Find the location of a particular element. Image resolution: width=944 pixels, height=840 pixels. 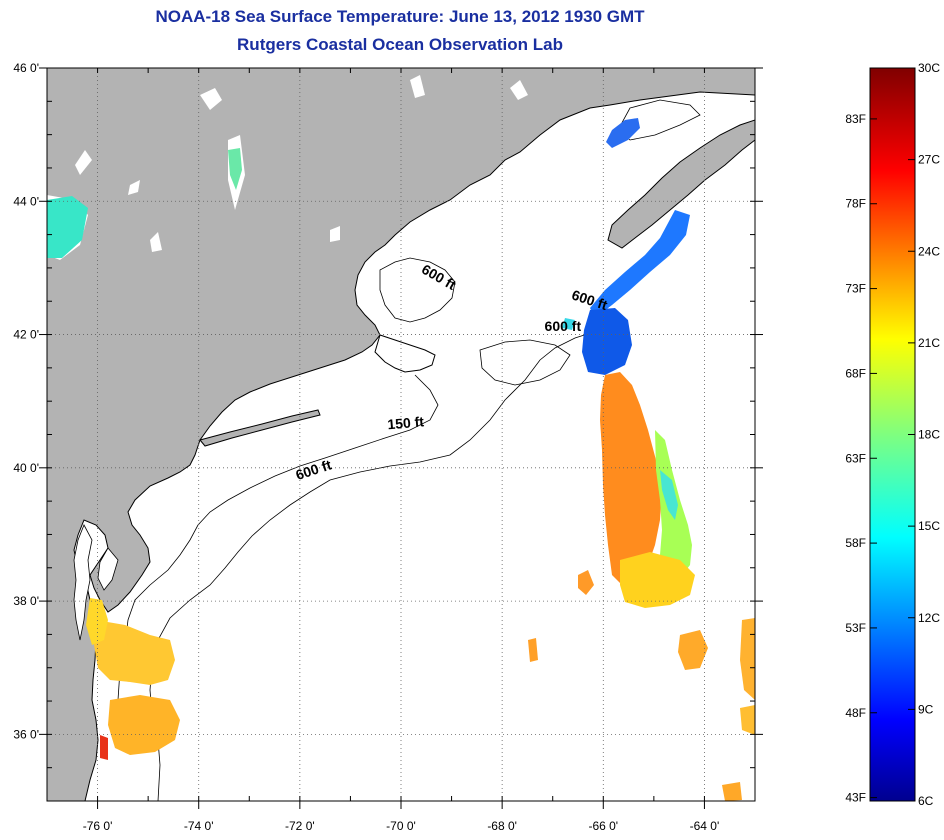

x-tick-label: -70 0' is located at coordinates (401, 826).